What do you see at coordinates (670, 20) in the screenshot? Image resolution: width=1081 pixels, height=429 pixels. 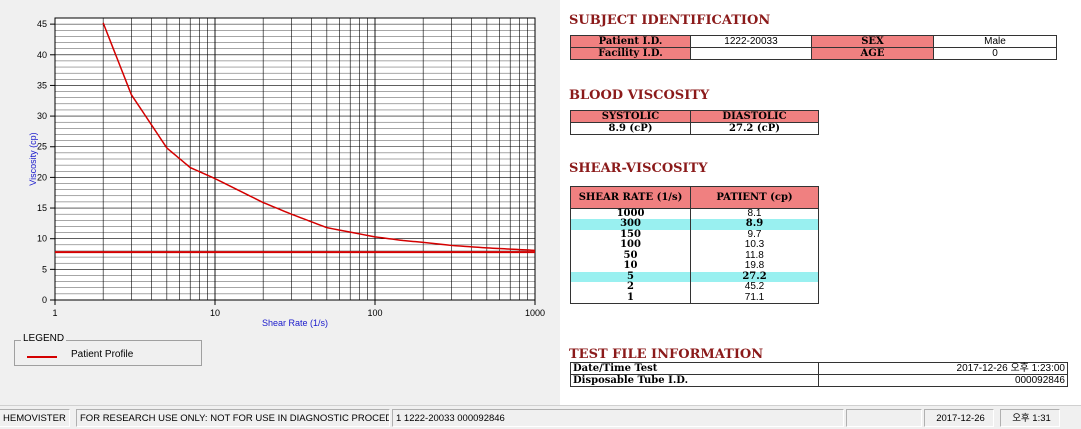 I see `subject-identification-title: SUBJECT IDENTIFICATION` at bounding box center [670, 20].